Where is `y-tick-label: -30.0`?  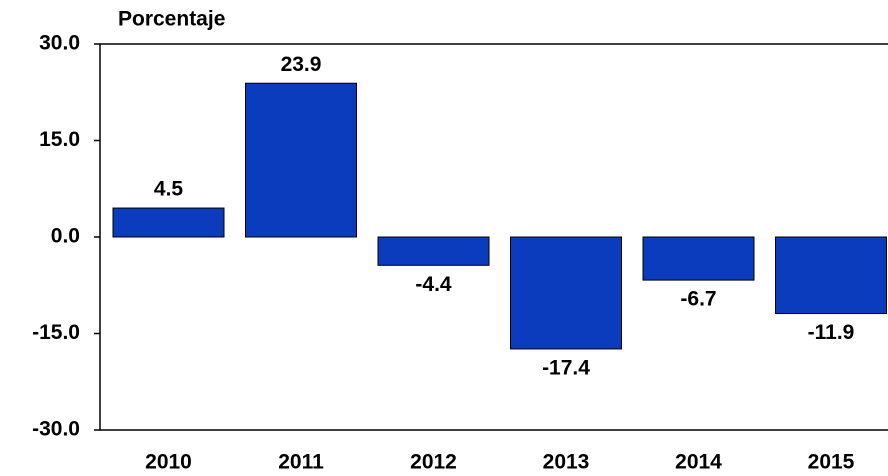 y-tick-label: -30.0 is located at coordinates (56, 429).